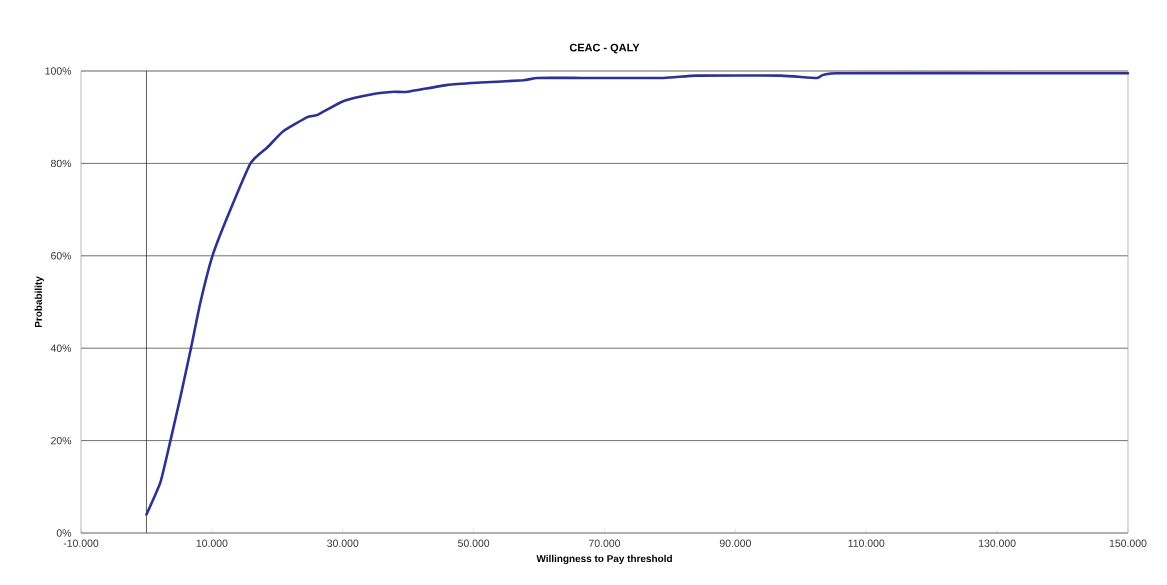 Image resolution: width=1167 pixels, height=585 pixels. I want to click on x-tick-label: 70.000, so click(605, 543).